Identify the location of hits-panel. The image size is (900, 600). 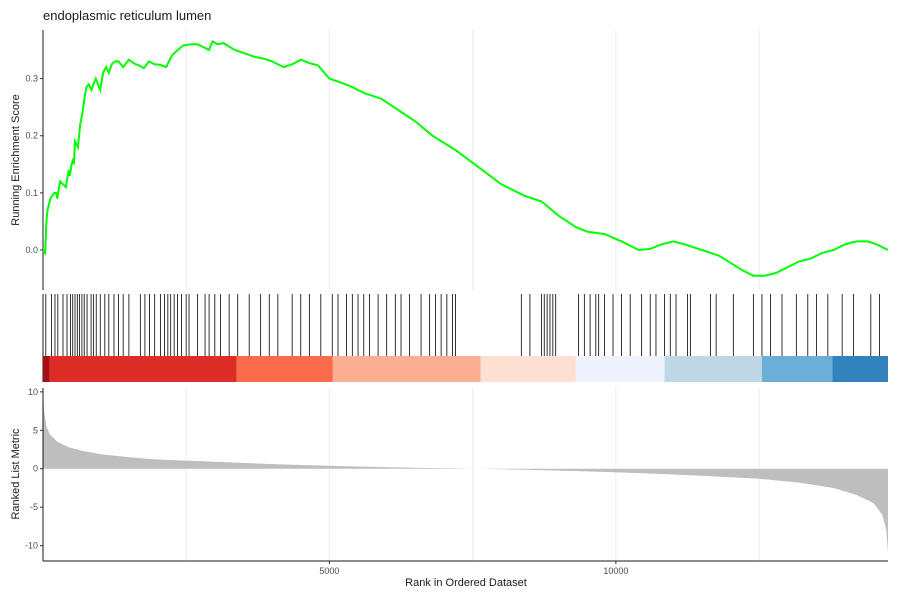
(465, 338).